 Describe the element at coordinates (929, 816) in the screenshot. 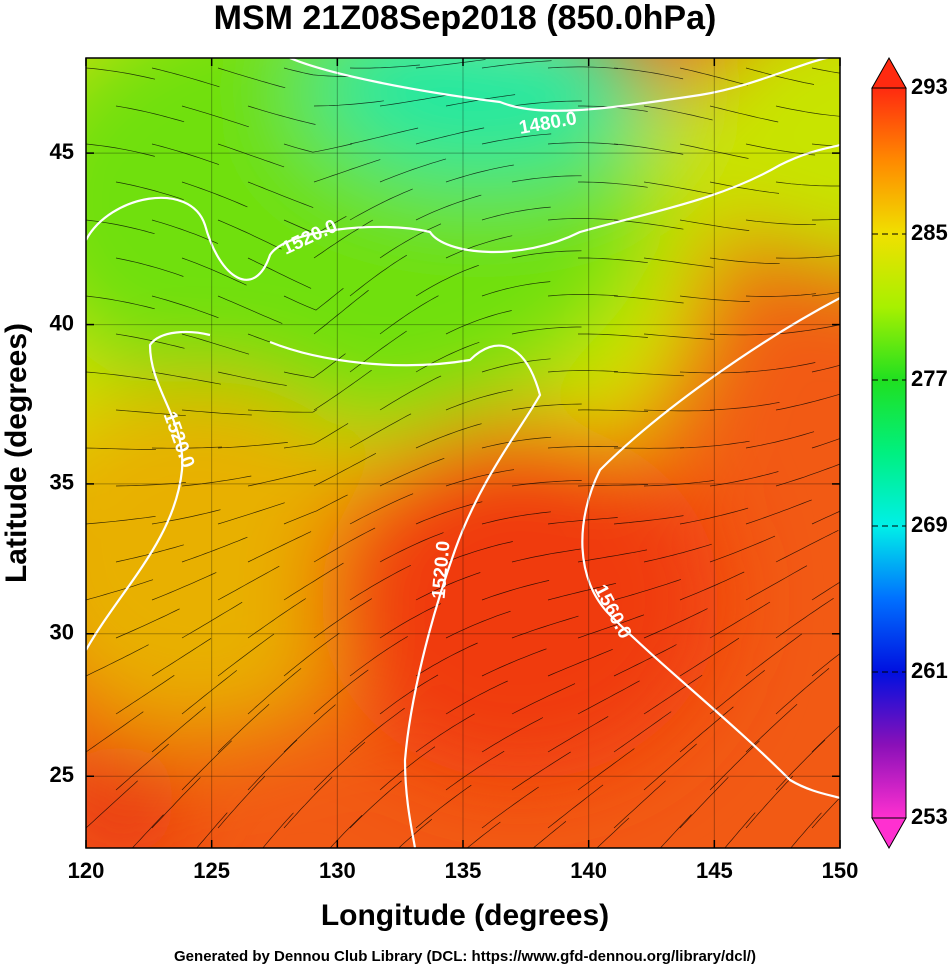

I see `colorbar-tick-label: 253` at that location.